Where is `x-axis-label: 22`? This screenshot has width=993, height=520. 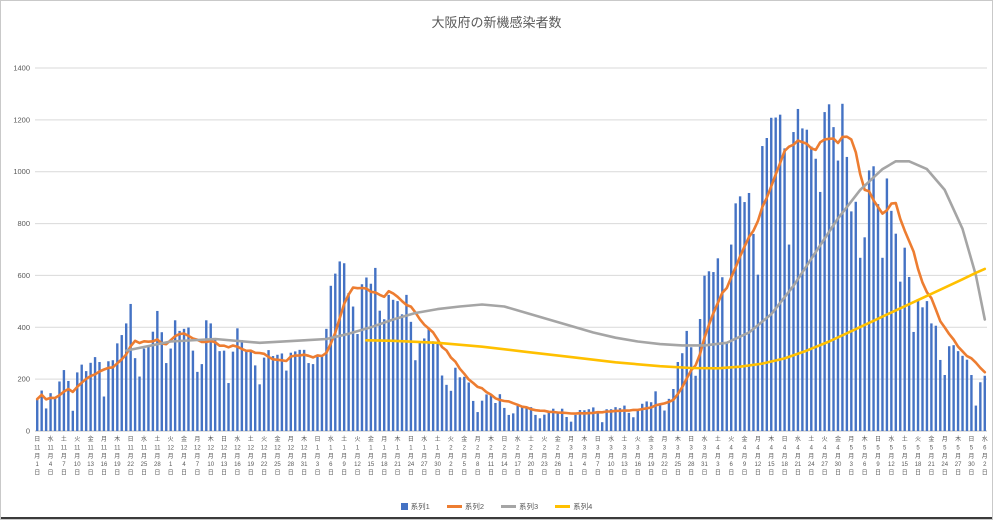 x-axis-label: 22 is located at coordinates (664, 465).